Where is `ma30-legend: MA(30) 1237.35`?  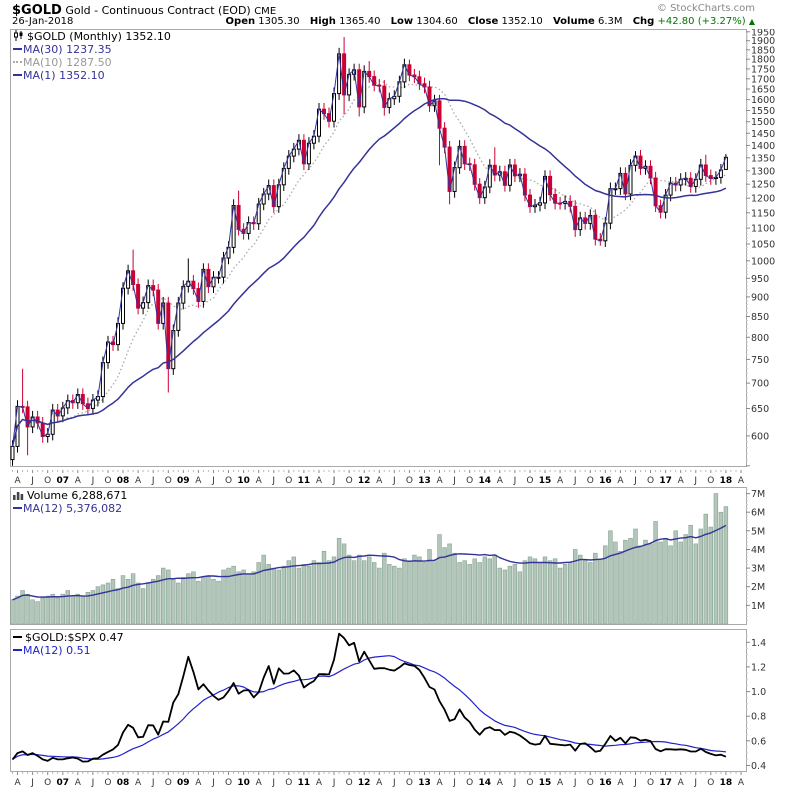 ma30-legend: MA(30) 1237.35 is located at coordinates (92, 49).